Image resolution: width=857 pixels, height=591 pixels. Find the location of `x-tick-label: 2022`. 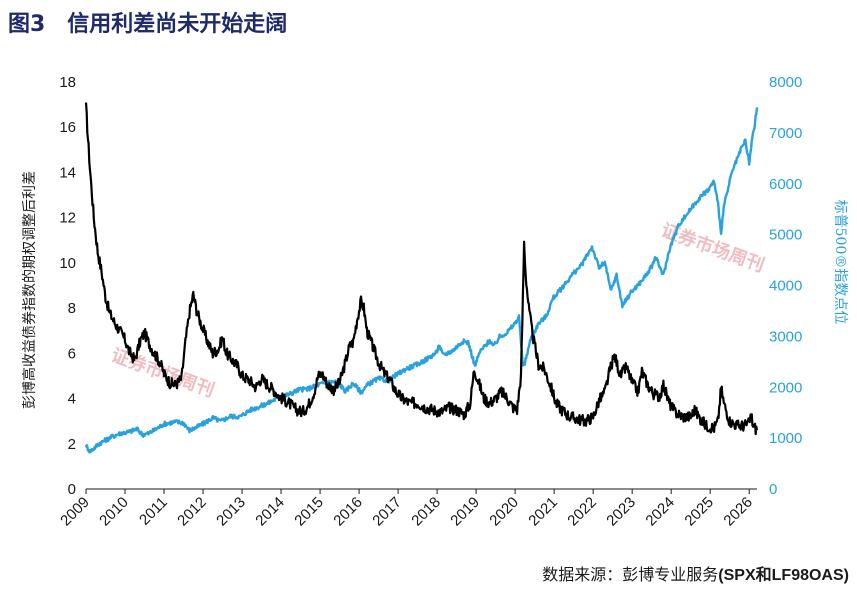

x-tick-label: 2022 is located at coordinates (582, 512).